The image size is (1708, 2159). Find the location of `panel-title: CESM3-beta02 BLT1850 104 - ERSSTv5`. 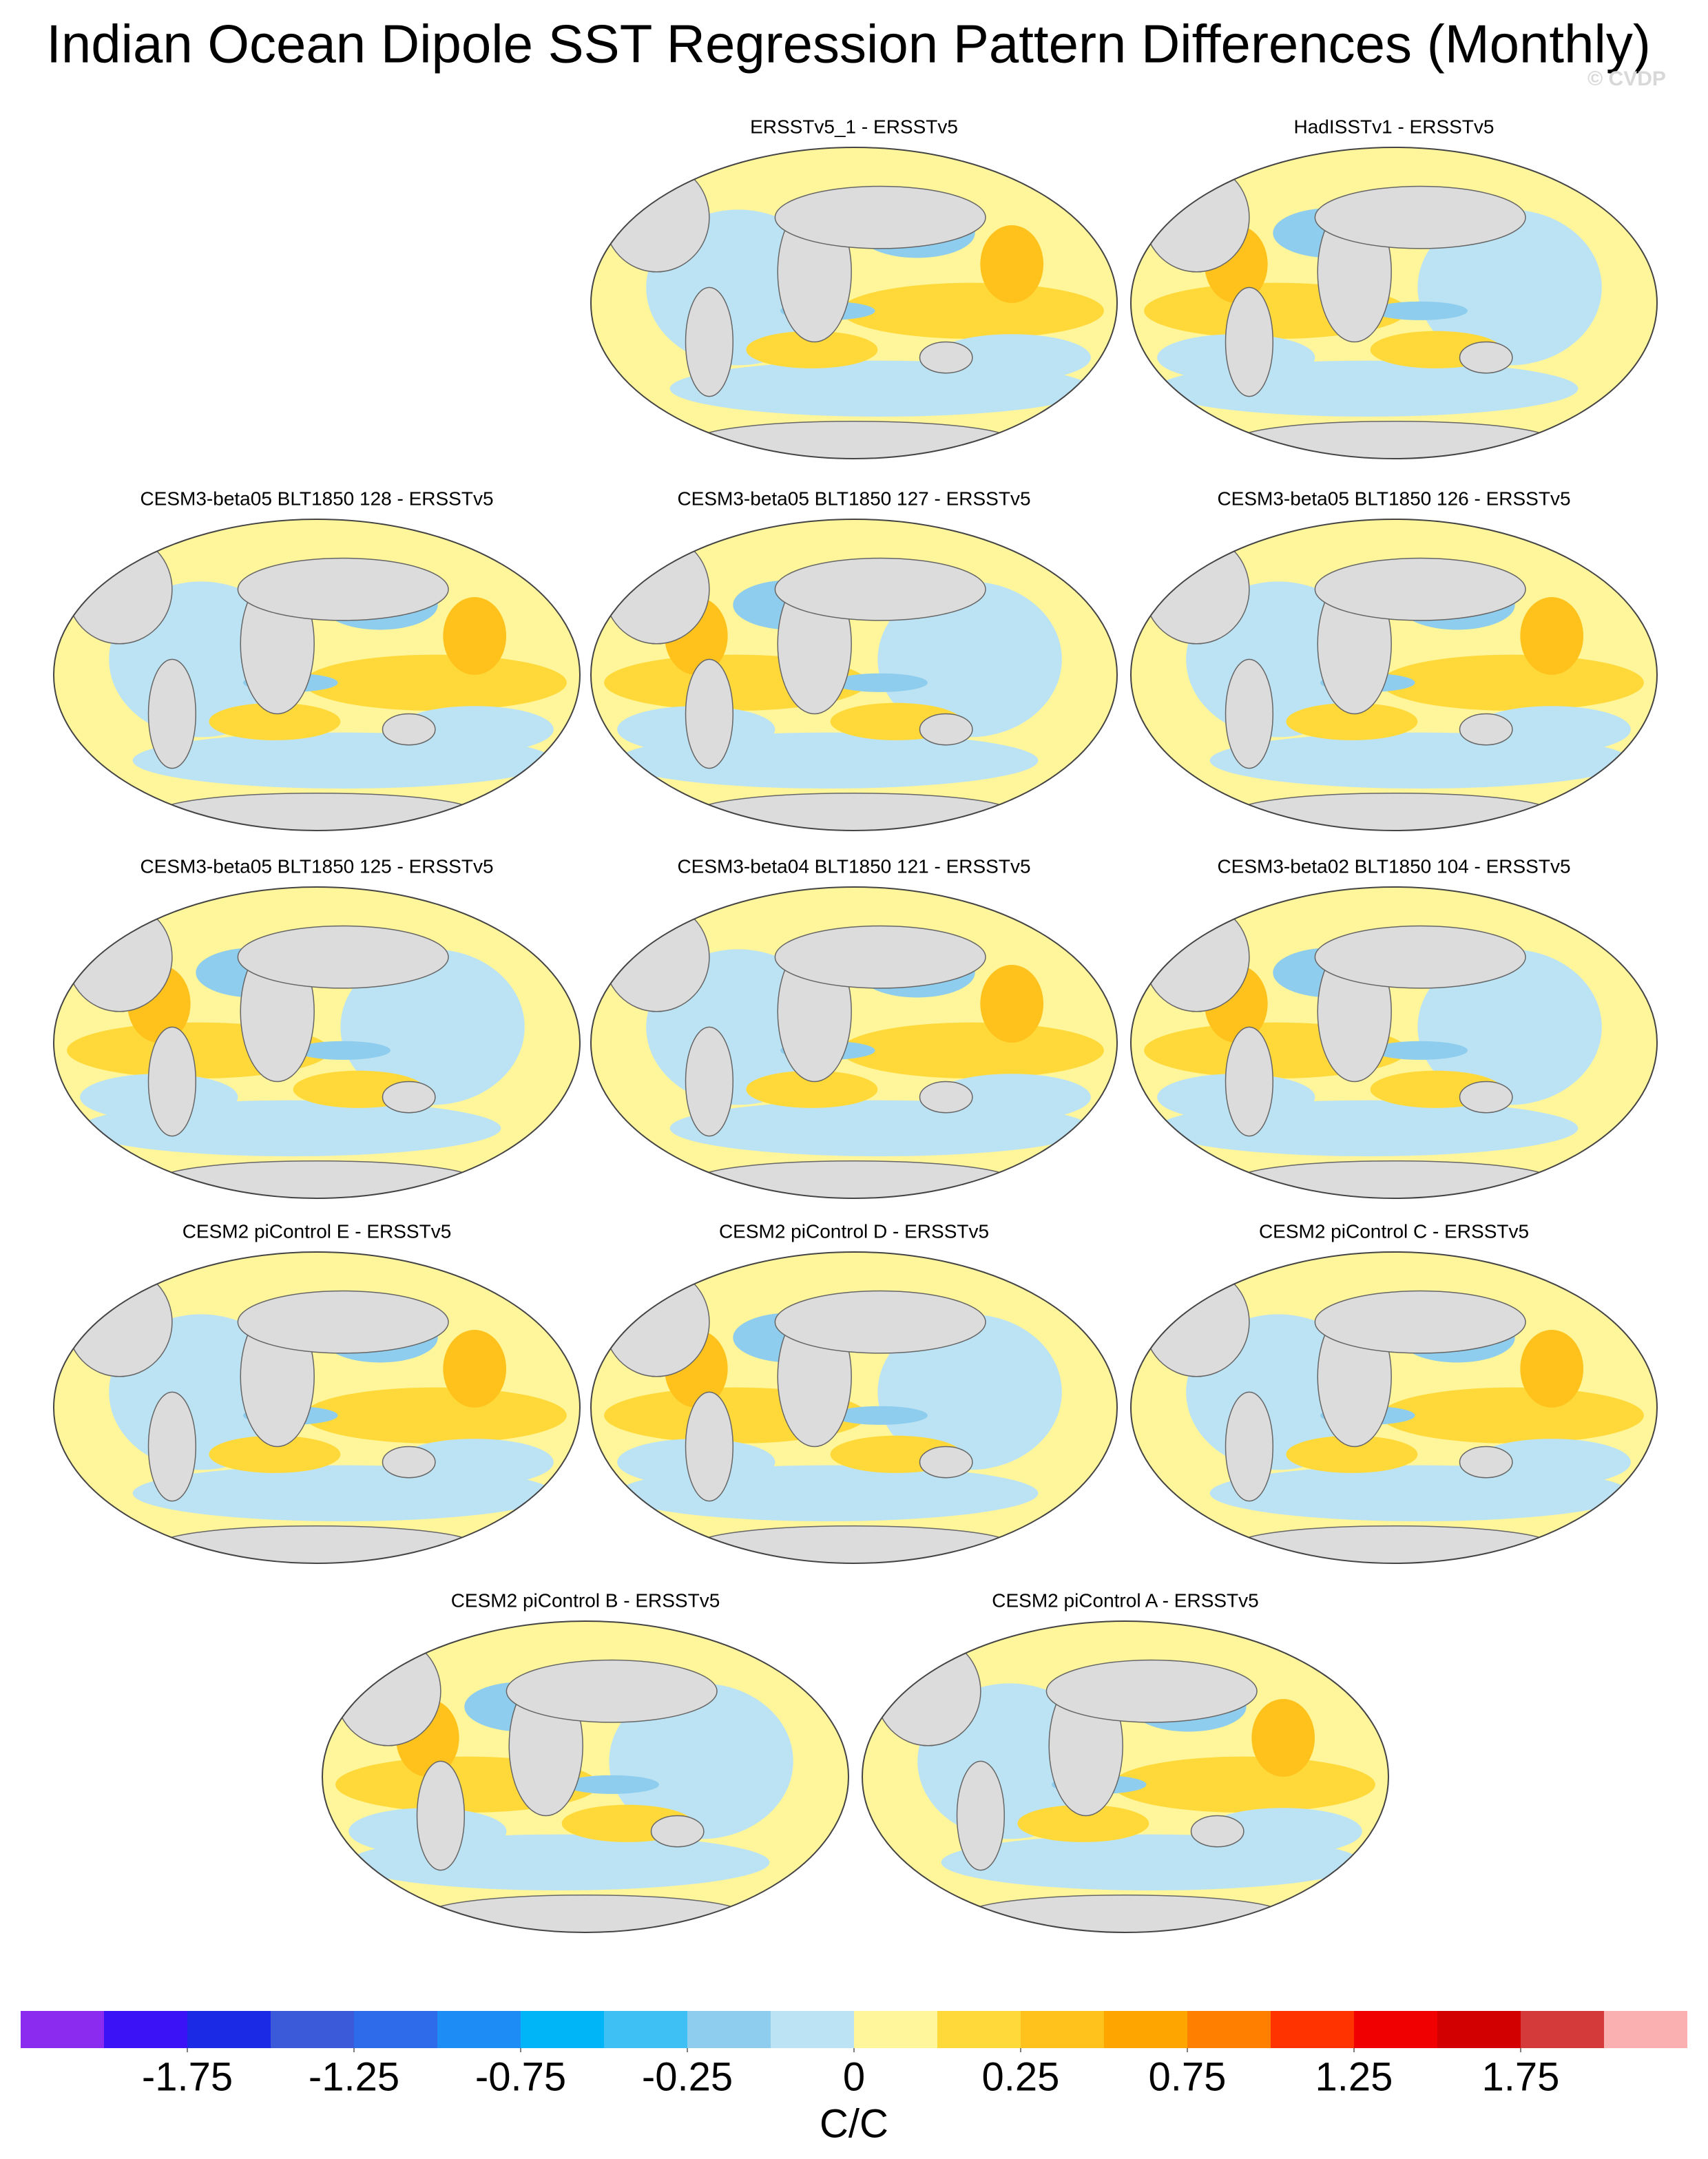

panel-title: CESM3-beta02 BLT1850 104 - ERSSTv5 is located at coordinates (1393, 866).